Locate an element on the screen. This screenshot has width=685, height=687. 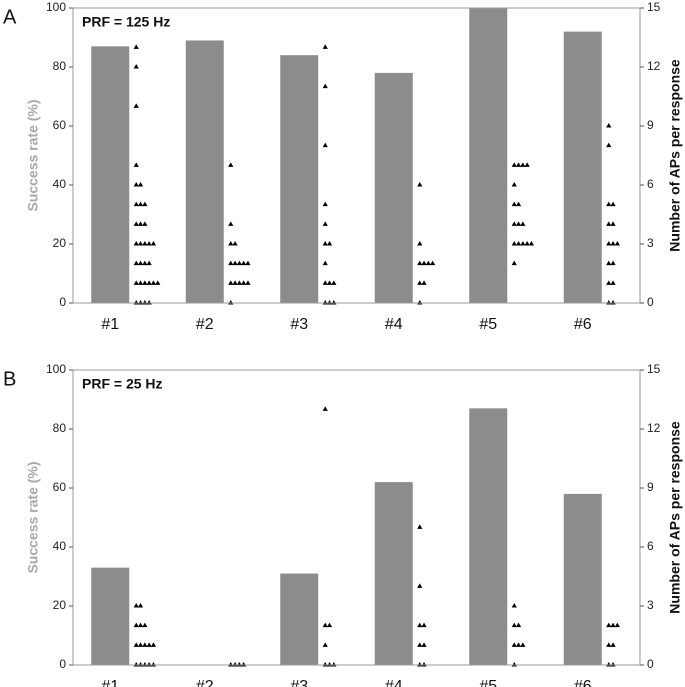
y-tick-label: 20 is located at coordinates (60, 605).